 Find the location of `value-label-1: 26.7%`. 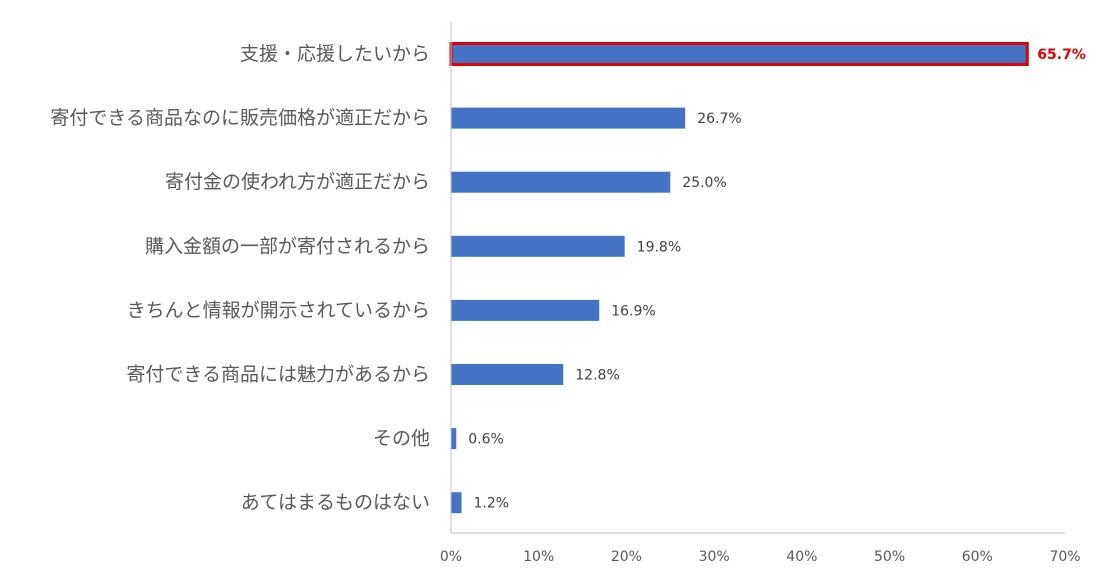

value-label-1: 26.7% is located at coordinates (719, 119).